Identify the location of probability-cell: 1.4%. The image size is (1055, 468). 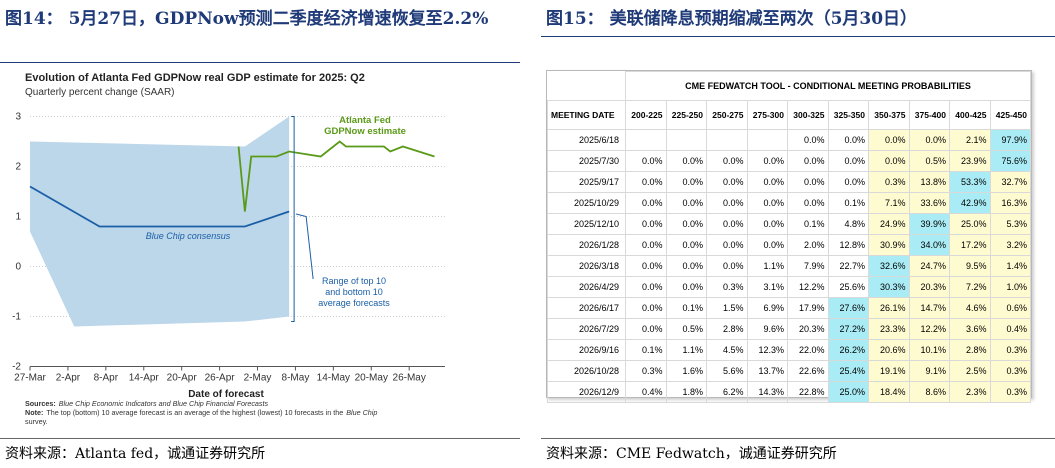
(1010, 266).